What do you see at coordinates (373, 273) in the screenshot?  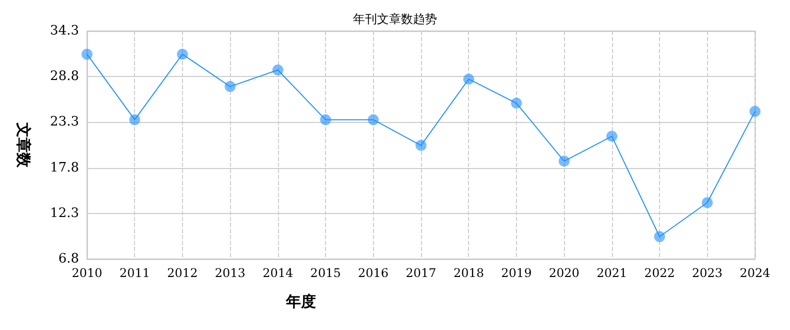 I see `x-tick-label: 2016` at bounding box center [373, 273].